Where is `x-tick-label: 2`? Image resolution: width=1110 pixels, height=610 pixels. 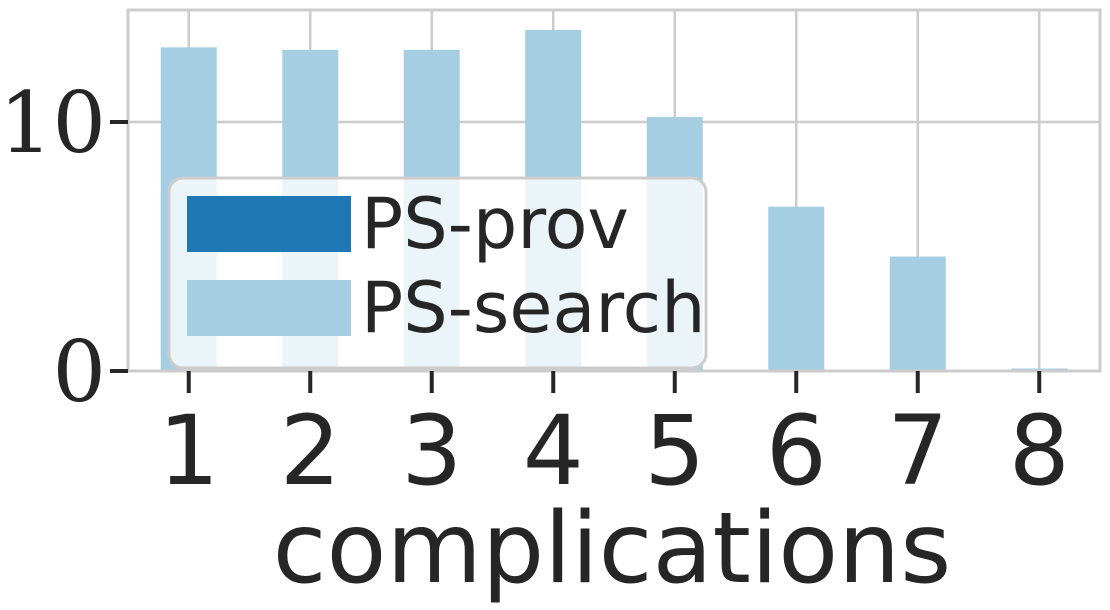 x-tick-label: 2 is located at coordinates (310, 451).